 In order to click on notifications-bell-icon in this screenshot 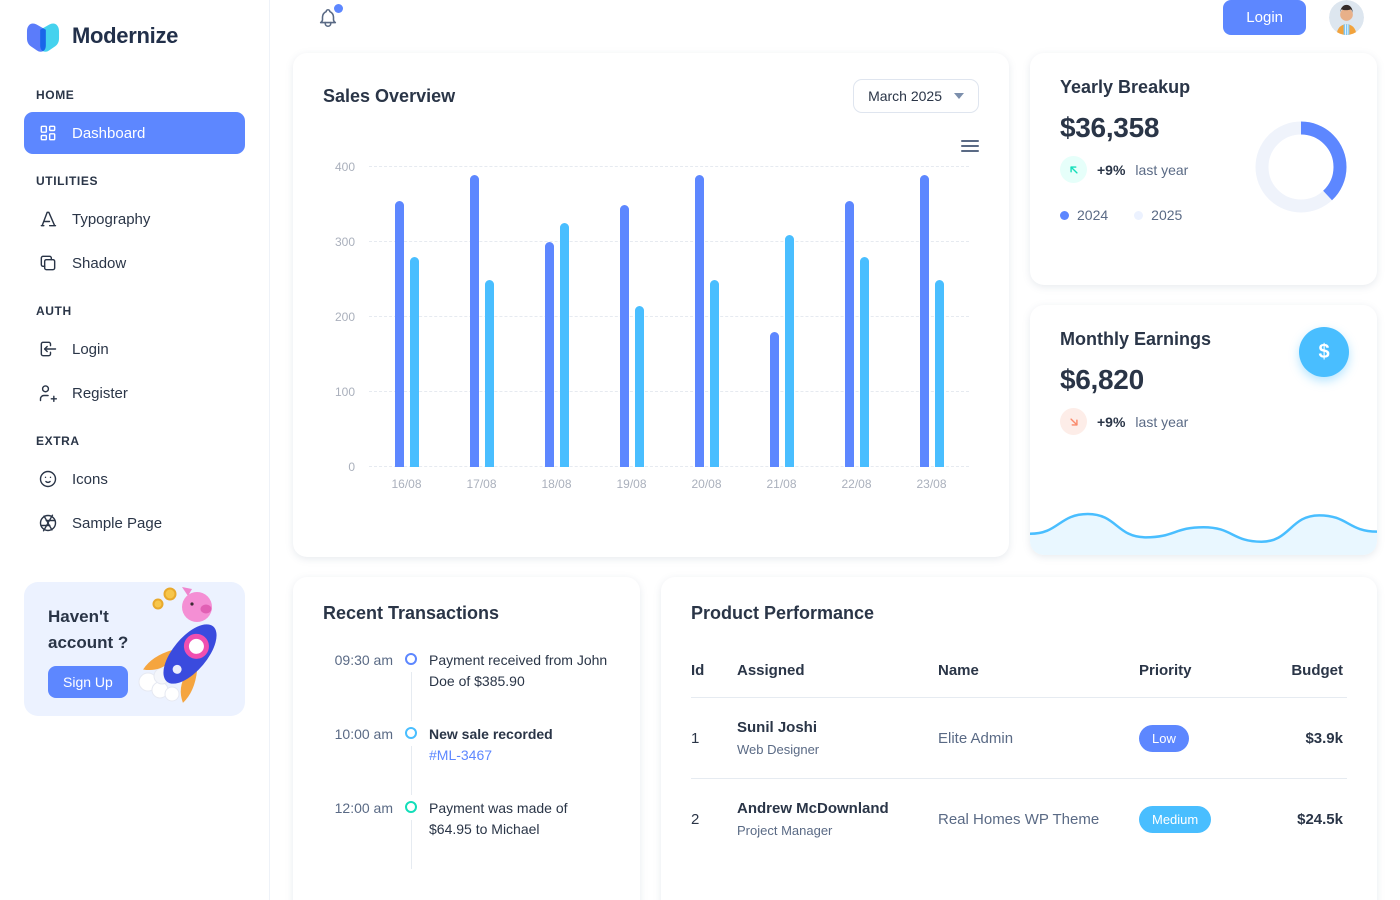, I will do `click(330, 16)`.